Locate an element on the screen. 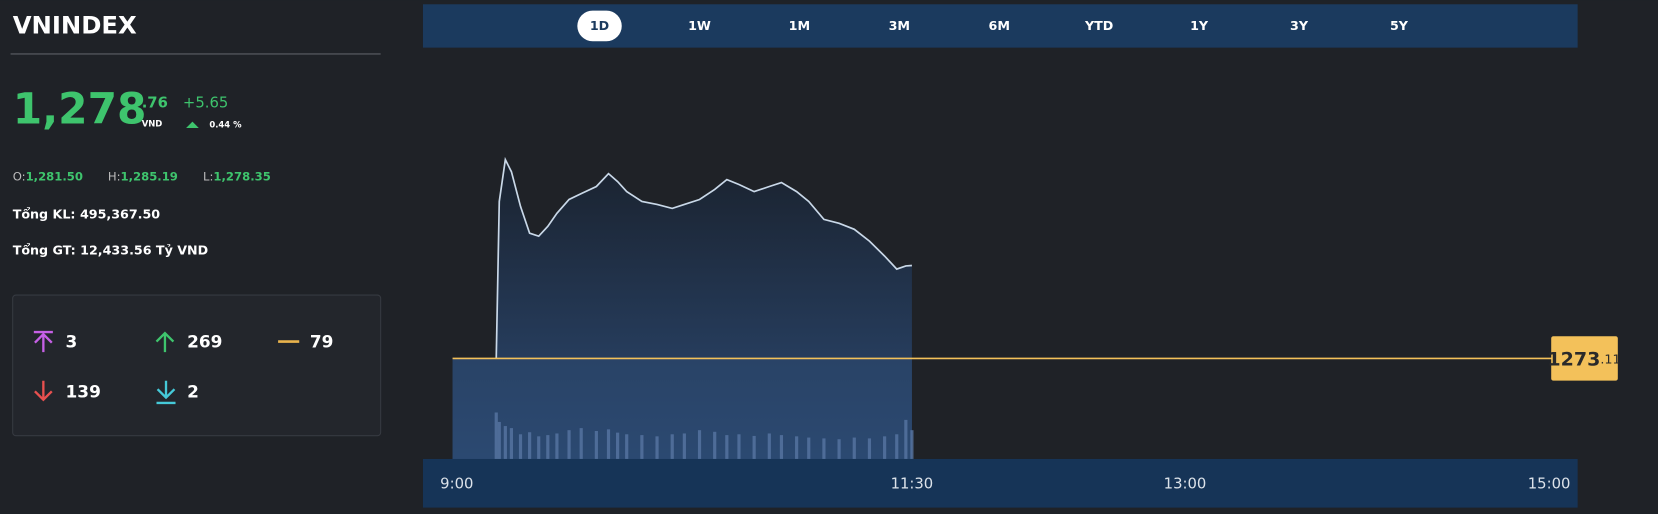  period-button: 6M is located at coordinates (999, 25).